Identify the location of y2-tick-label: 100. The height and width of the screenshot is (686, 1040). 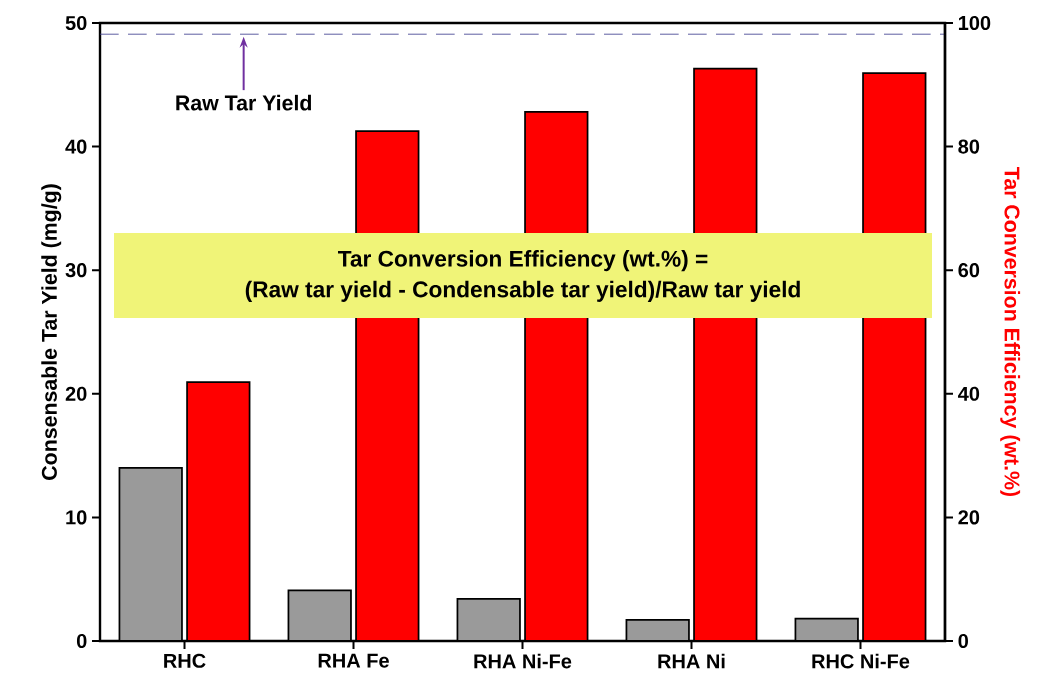
(974, 23).